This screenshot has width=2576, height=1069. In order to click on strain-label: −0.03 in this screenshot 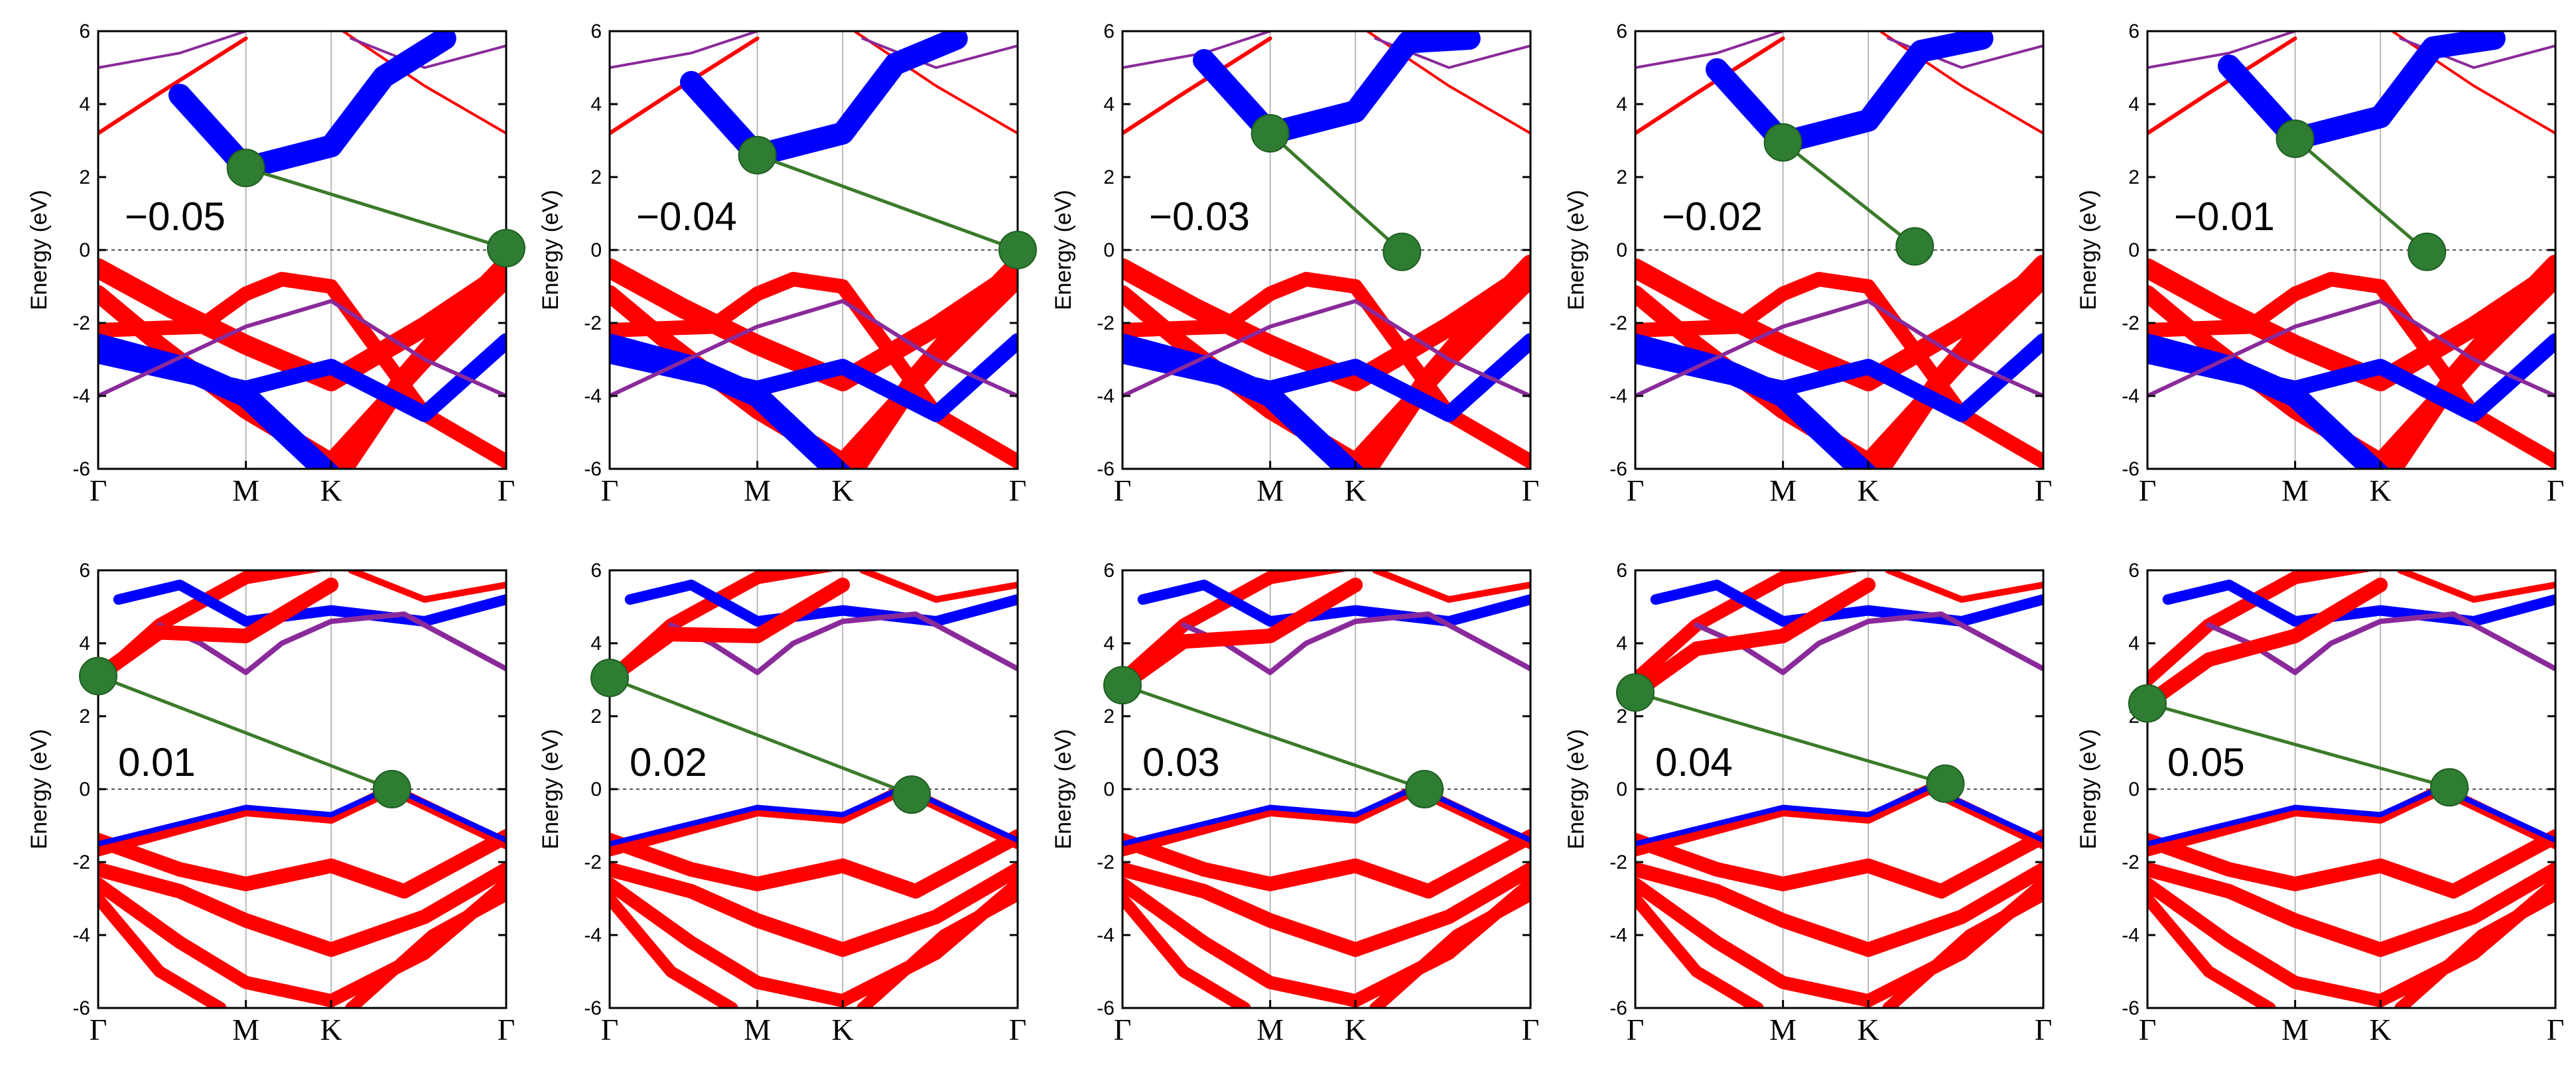, I will do `click(1199, 216)`.